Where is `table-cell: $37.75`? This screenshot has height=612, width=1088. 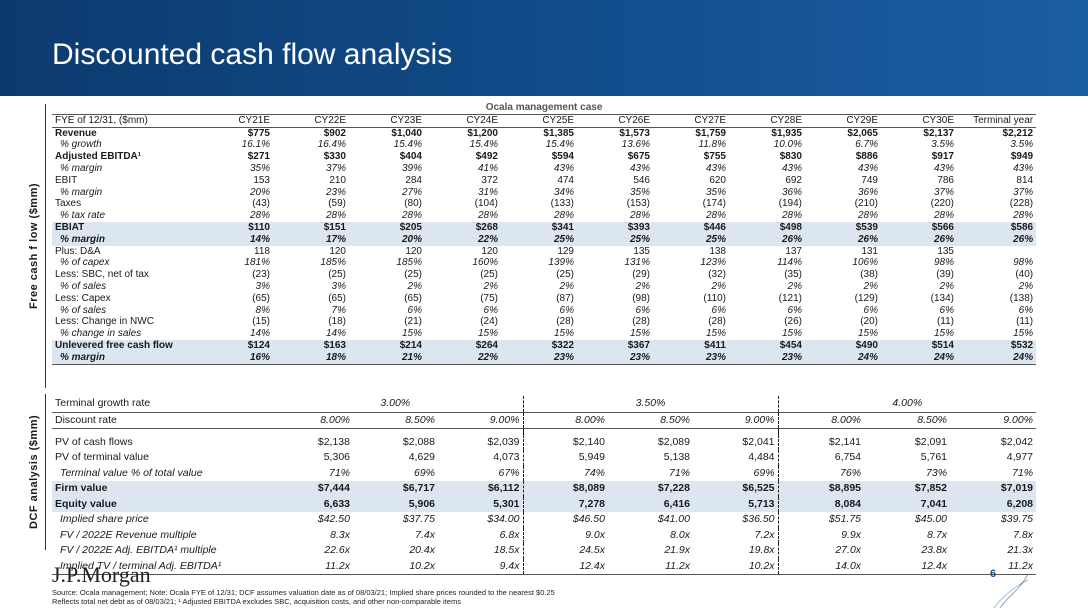
table-cell: $37.75 is located at coordinates (418, 519).